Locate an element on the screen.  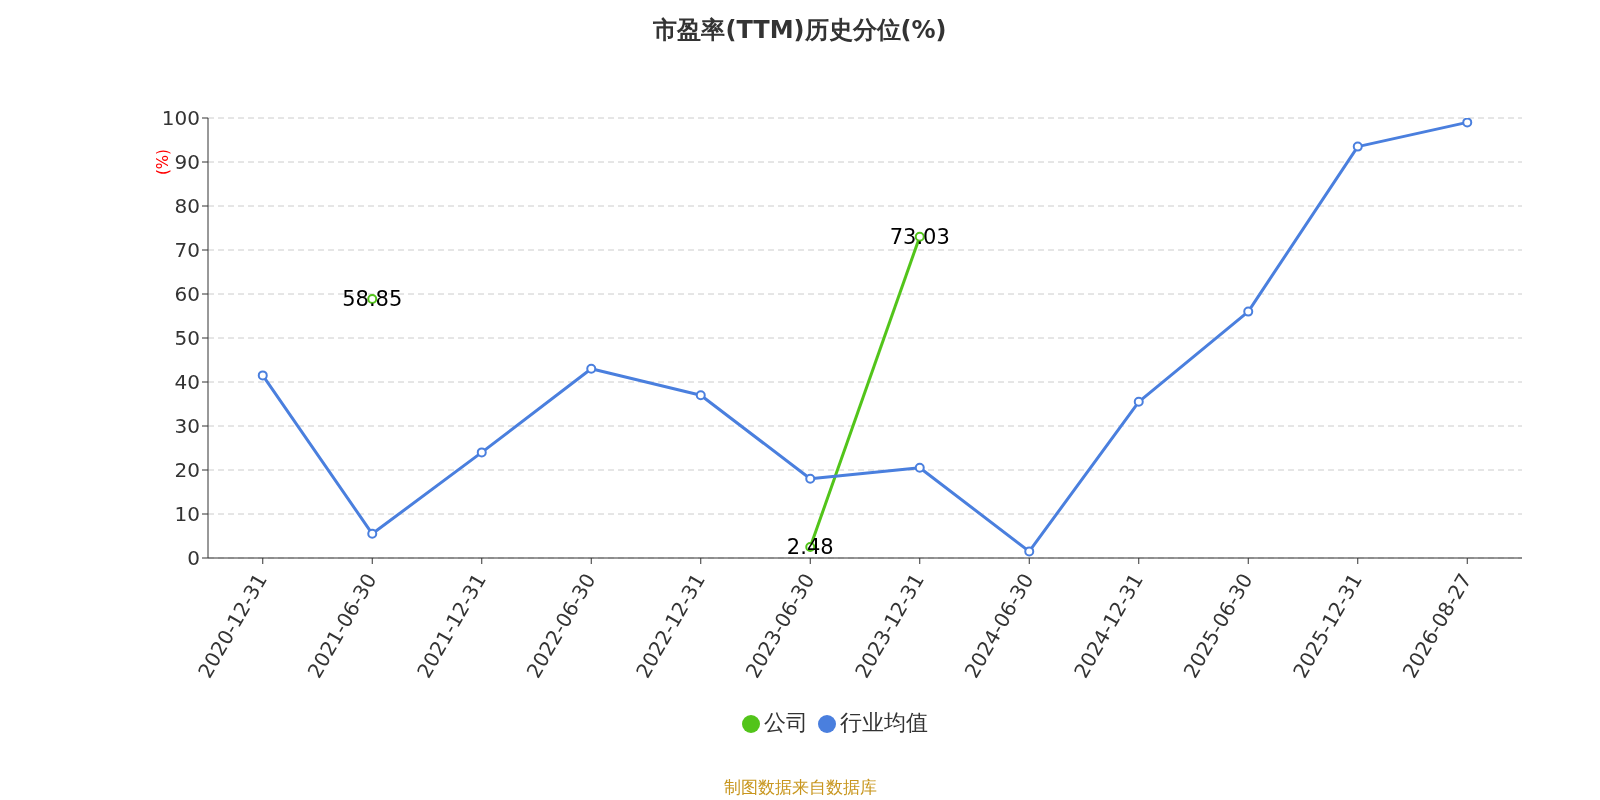
y-tick-label: 10 is located at coordinates (187, 514).